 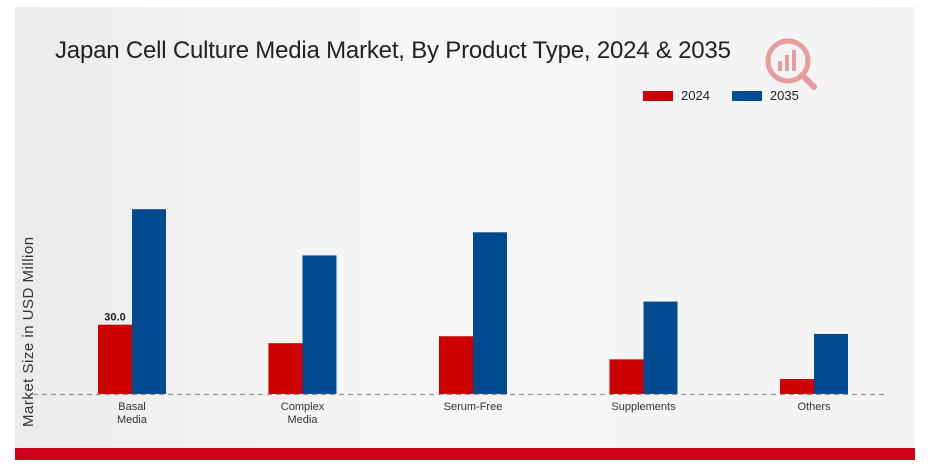 I want to click on data-label: 30.0, so click(x=114, y=318).